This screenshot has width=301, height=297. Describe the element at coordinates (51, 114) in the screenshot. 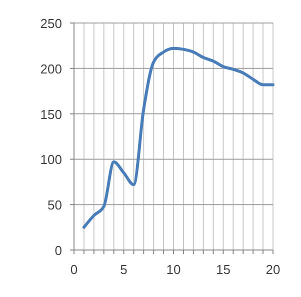

I see `y-tick-label: 150` at that location.